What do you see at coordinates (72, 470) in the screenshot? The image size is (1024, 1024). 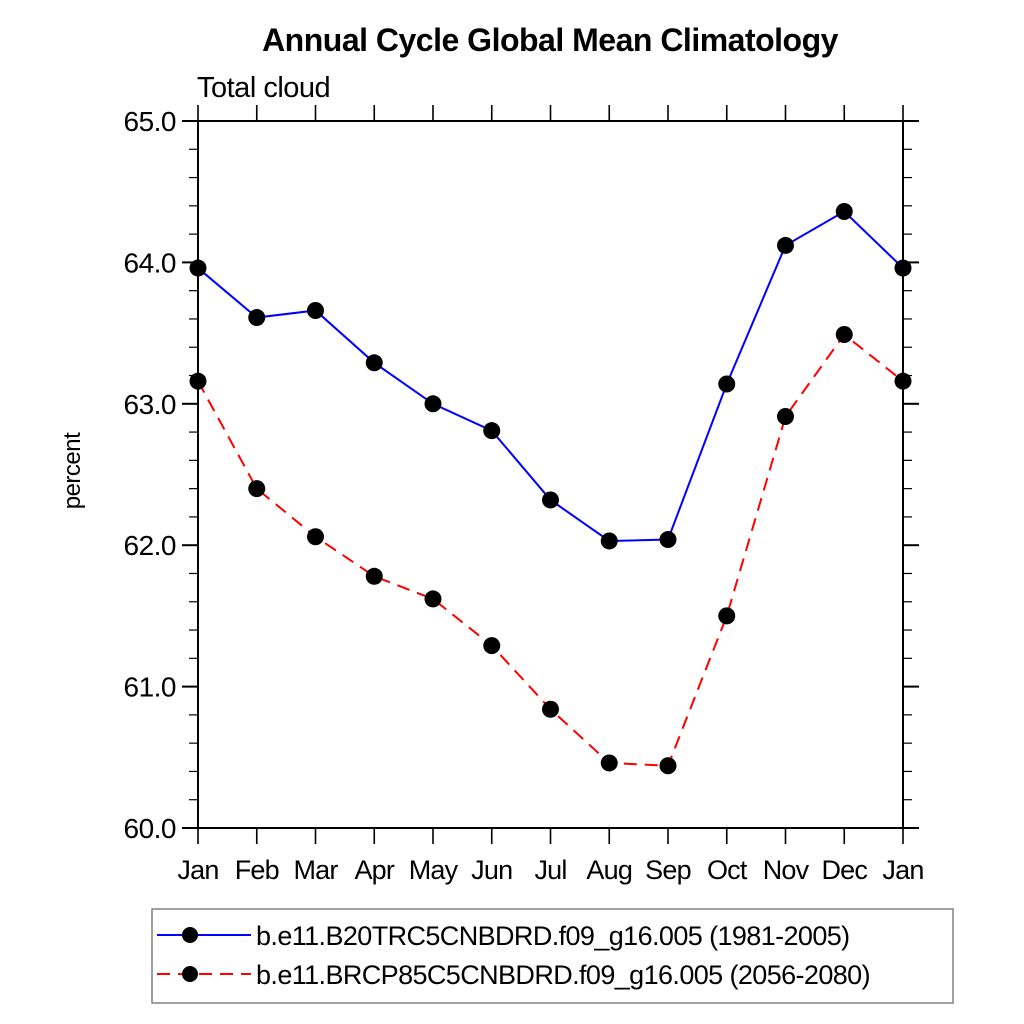 I see `y-axis-label: percent` at bounding box center [72, 470].